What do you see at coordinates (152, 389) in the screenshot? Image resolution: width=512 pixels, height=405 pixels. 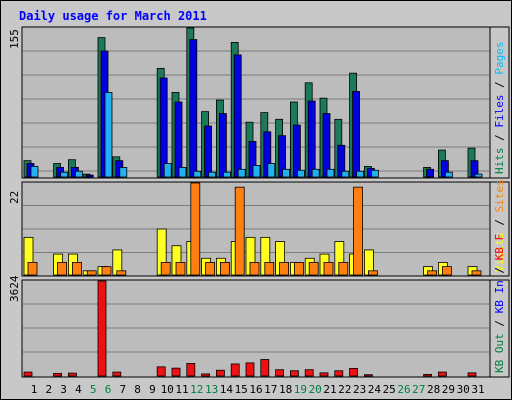 I see `x-tick-label-day-9: 9` at bounding box center [152, 389].